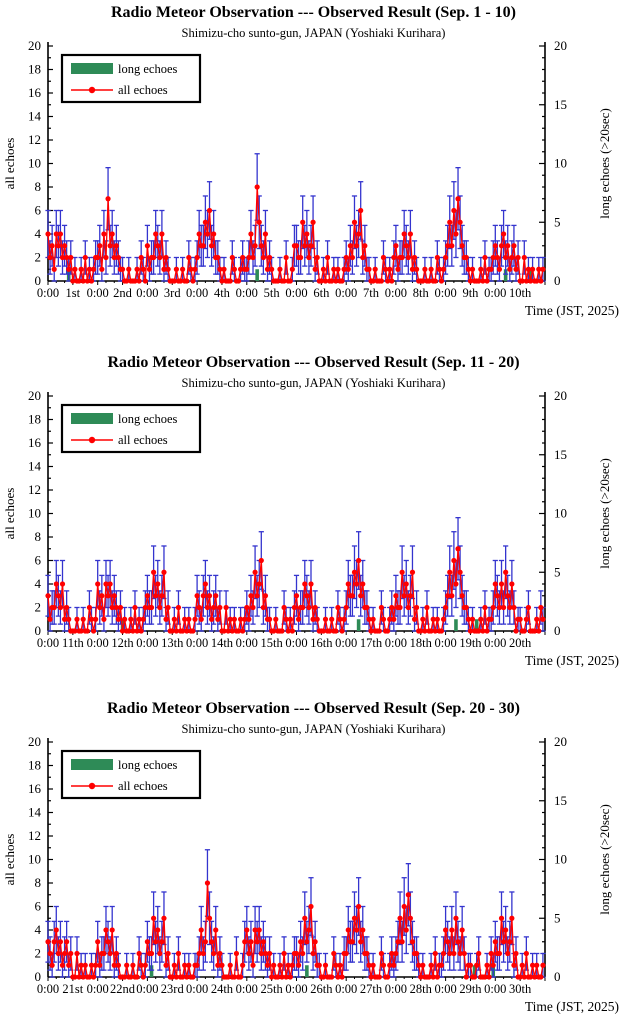 The image size is (627, 1024). Describe the element at coordinates (72, 989) in the screenshot. I see `svg-text: 21st` at that location.